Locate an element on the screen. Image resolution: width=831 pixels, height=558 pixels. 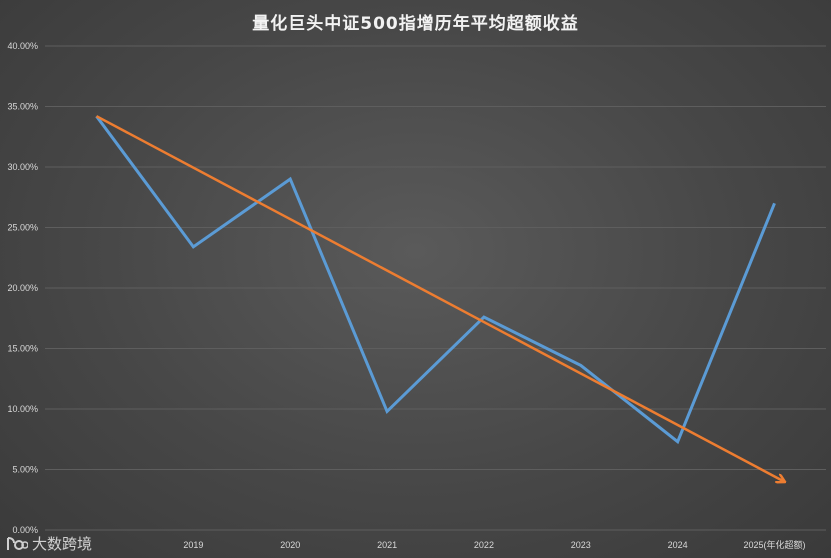
x-tick-label: 2025(年化超额) is located at coordinates (775, 544).